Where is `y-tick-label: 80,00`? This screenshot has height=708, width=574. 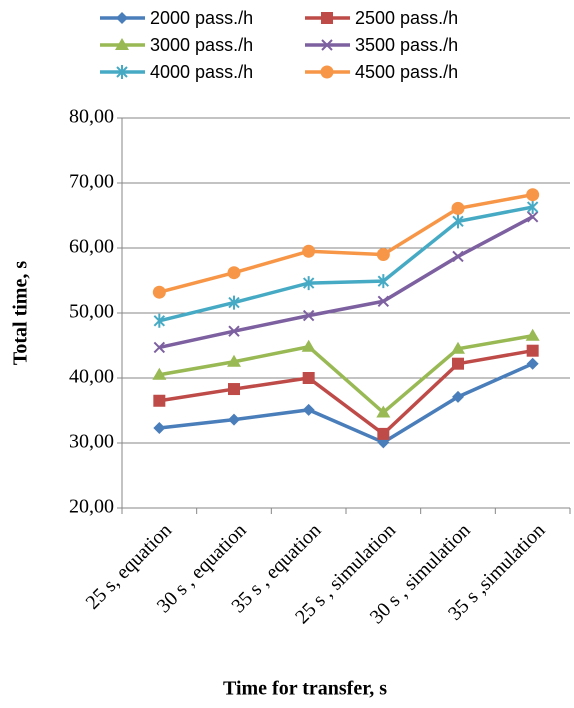 y-tick-label: 80,00 is located at coordinates (91, 117).